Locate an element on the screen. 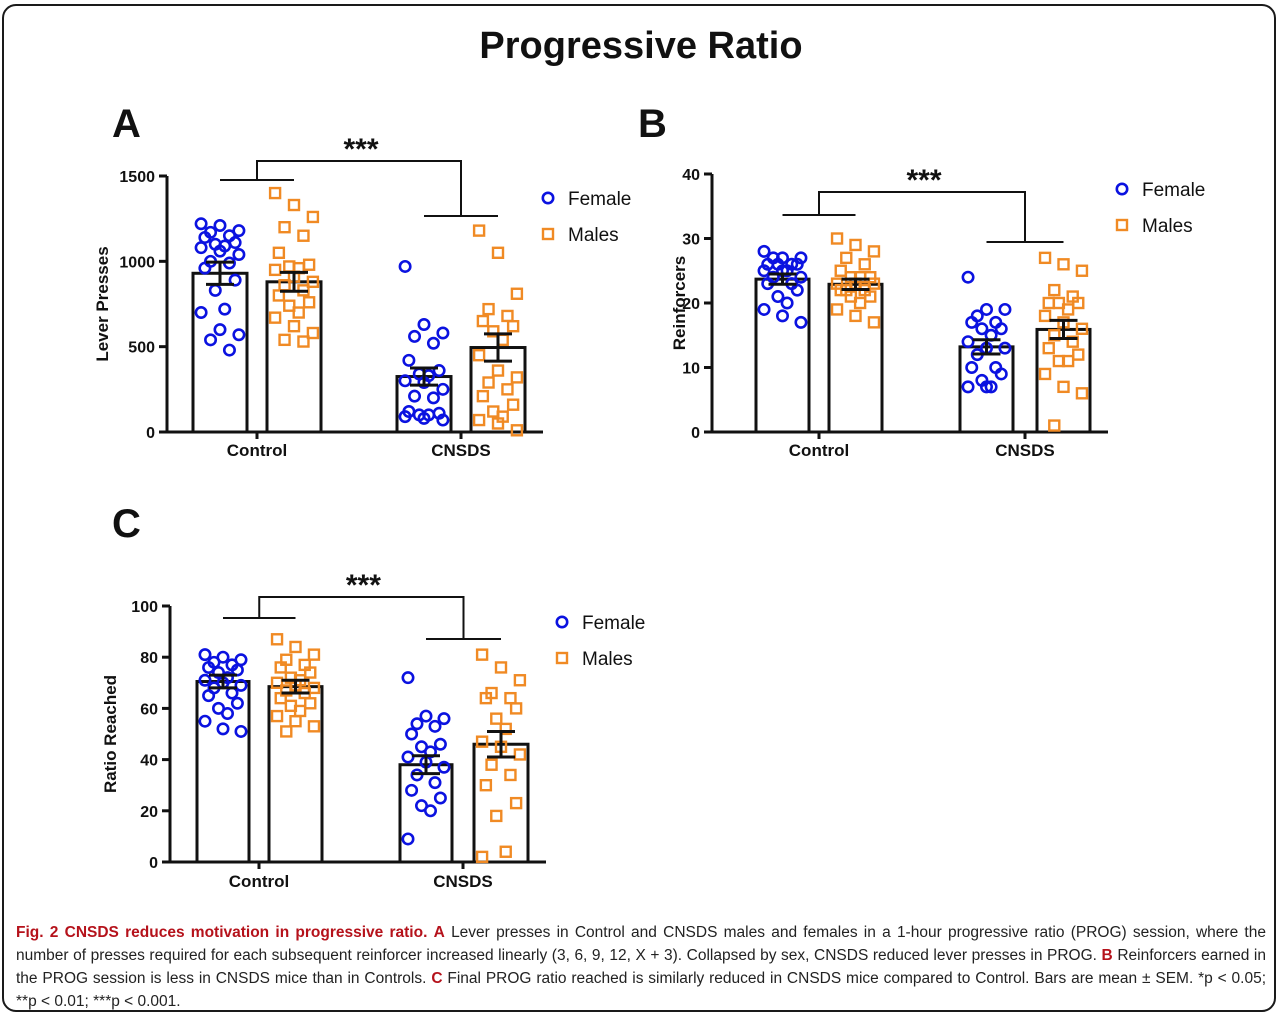 This screenshot has height=1021, width=1282. caption-letter-b: B is located at coordinates (1107, 955).